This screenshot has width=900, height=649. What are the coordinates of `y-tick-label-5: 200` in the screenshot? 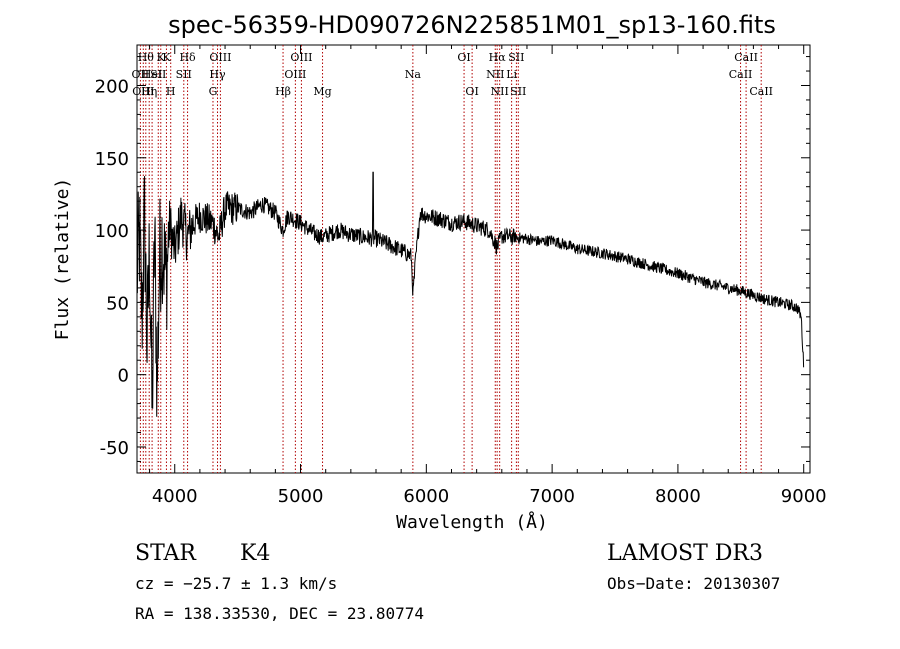 It's located at (112, 86).